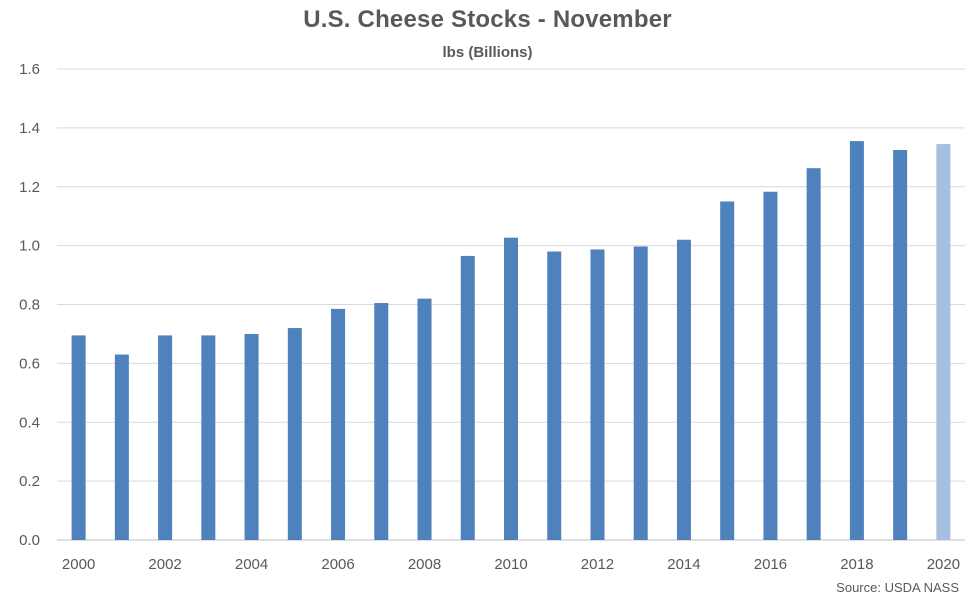  I want to click on x-tick-label: 2014, so click(683, 564).